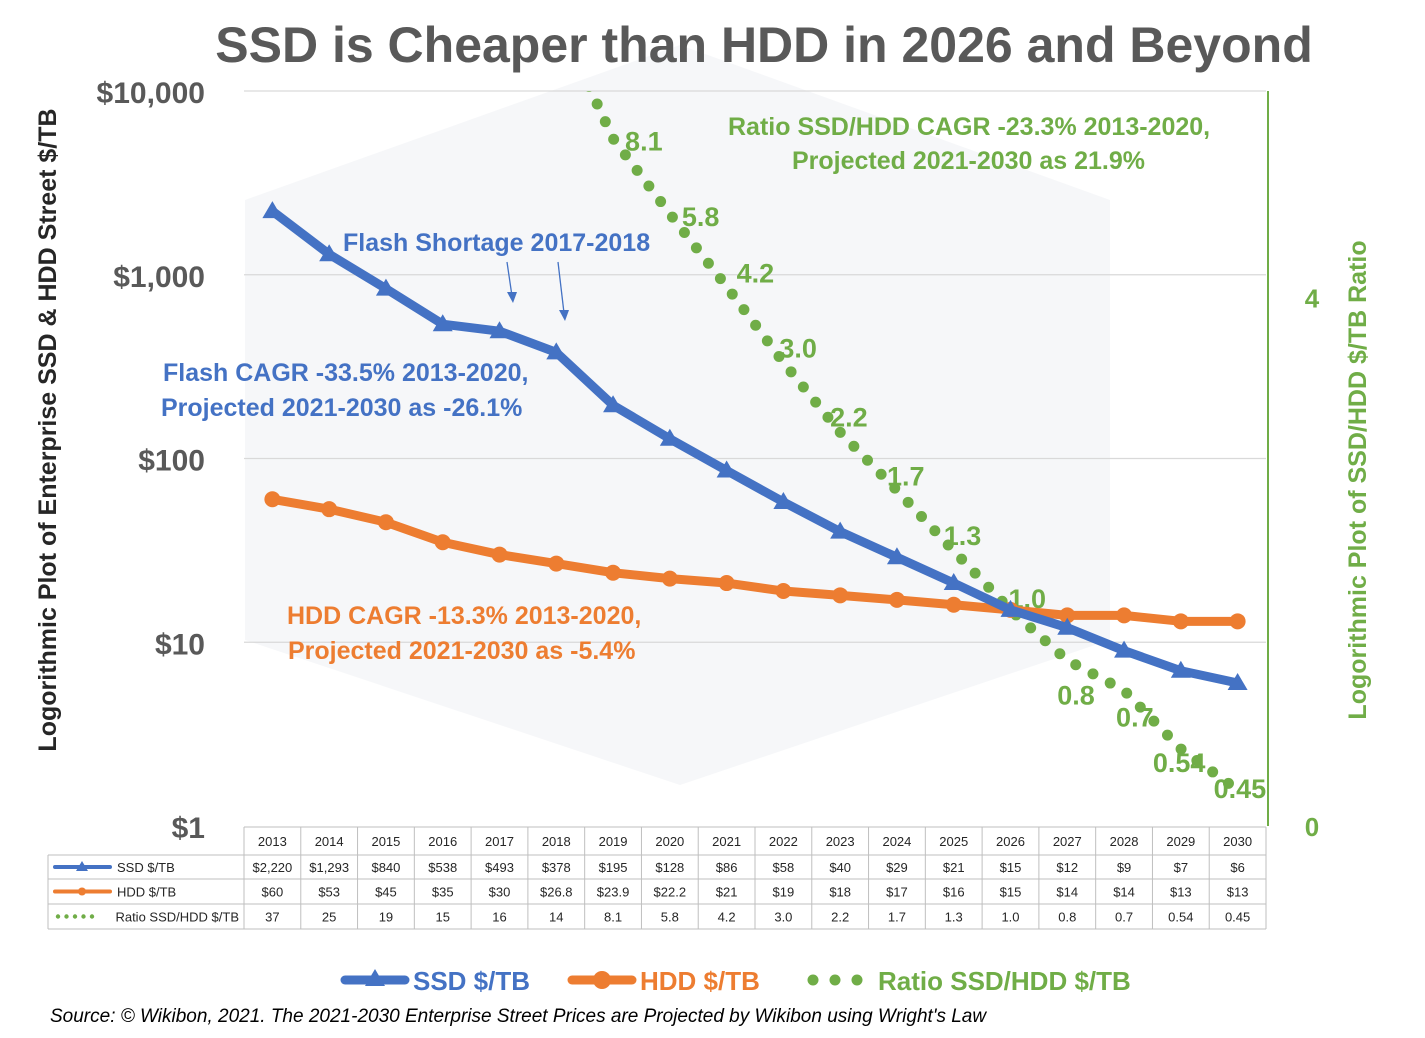 This screenshot has height=1038, width=1425. Describe the element at coordinates (1181, 892) in the screenshot. I see `table-cell: $13` at that location.